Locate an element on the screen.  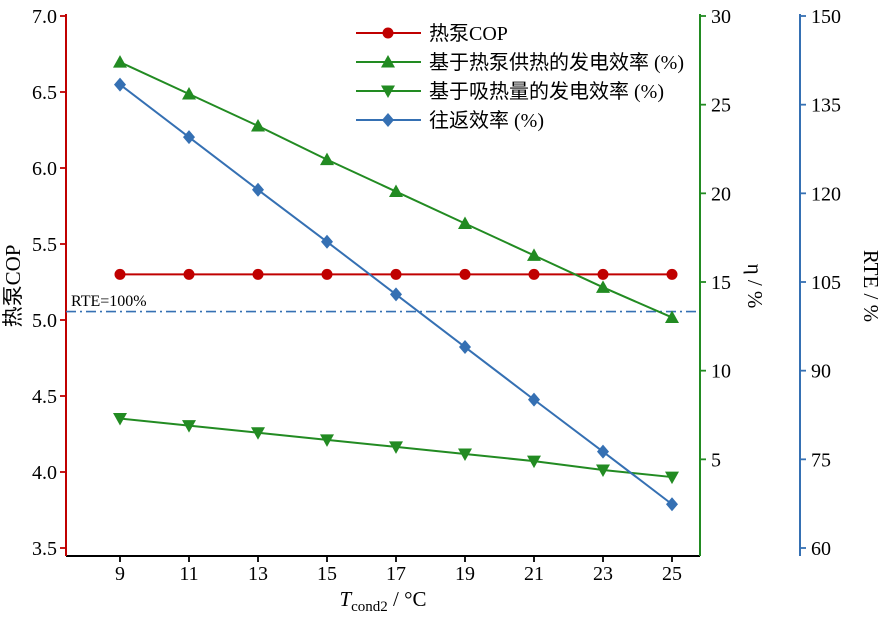
x-axis-title-subscript: cond2 is located at coordinates (369, 607).